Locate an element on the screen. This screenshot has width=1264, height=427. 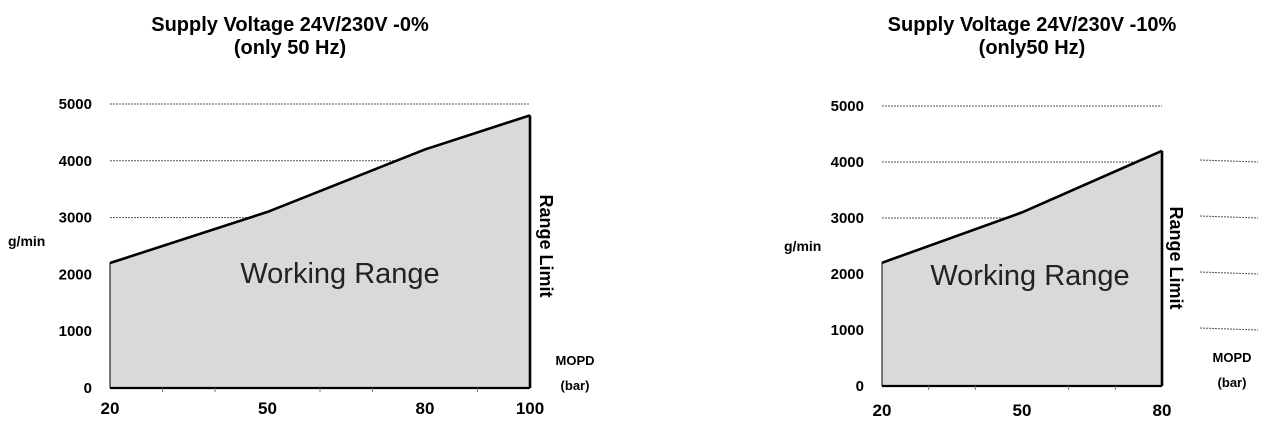
chart-title-line: Supply Voltage 24V/230V -0% is located at coordinates (290, 25).